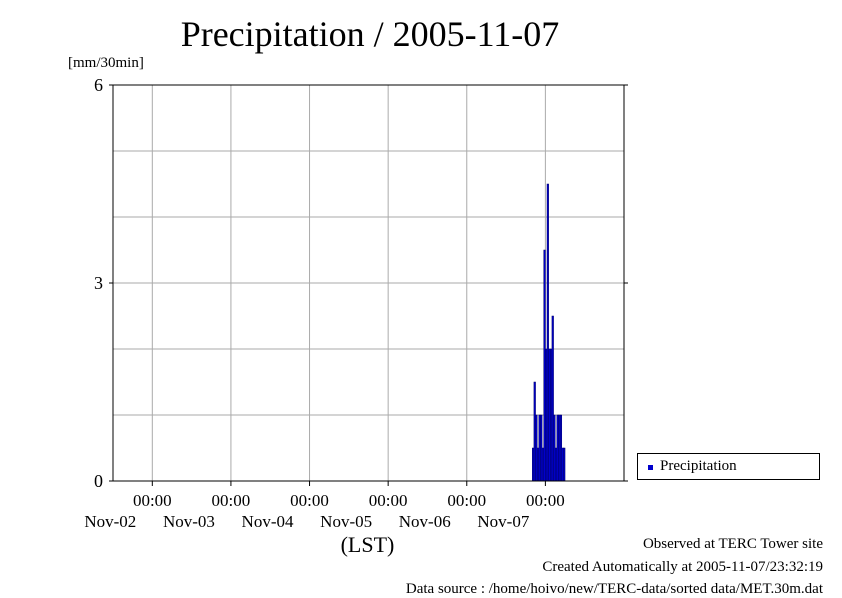 This screenshot has height=598, width=842. Describe the element at coordinates (98, 283) in the screenshot. I see `y-tick-label: 3` at that location.